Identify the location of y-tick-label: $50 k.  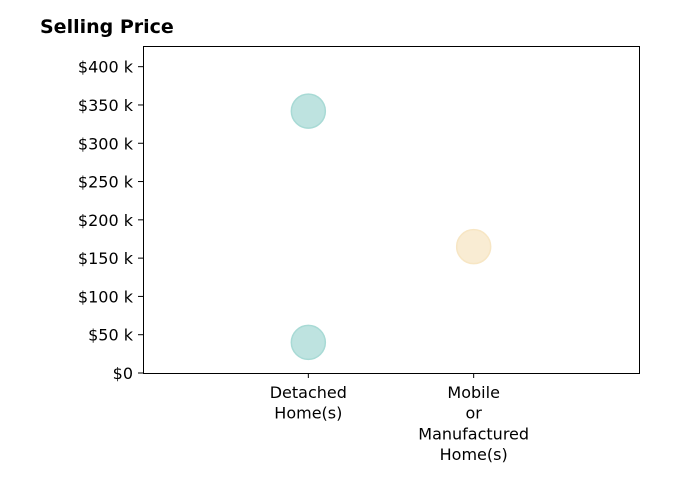
(111, 335).